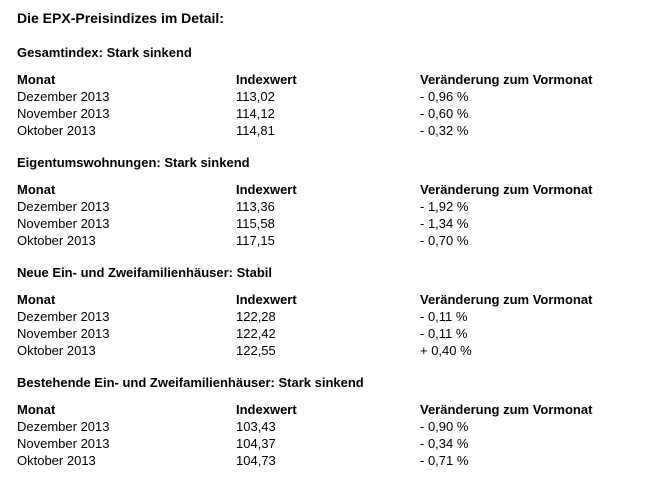 This screenshot has height=497, width=653. What do you see at coordinates (444, 113) in the screenshot?
I see `cell-veraenderung: - 0,60 %` at bounding box center [444, 113].